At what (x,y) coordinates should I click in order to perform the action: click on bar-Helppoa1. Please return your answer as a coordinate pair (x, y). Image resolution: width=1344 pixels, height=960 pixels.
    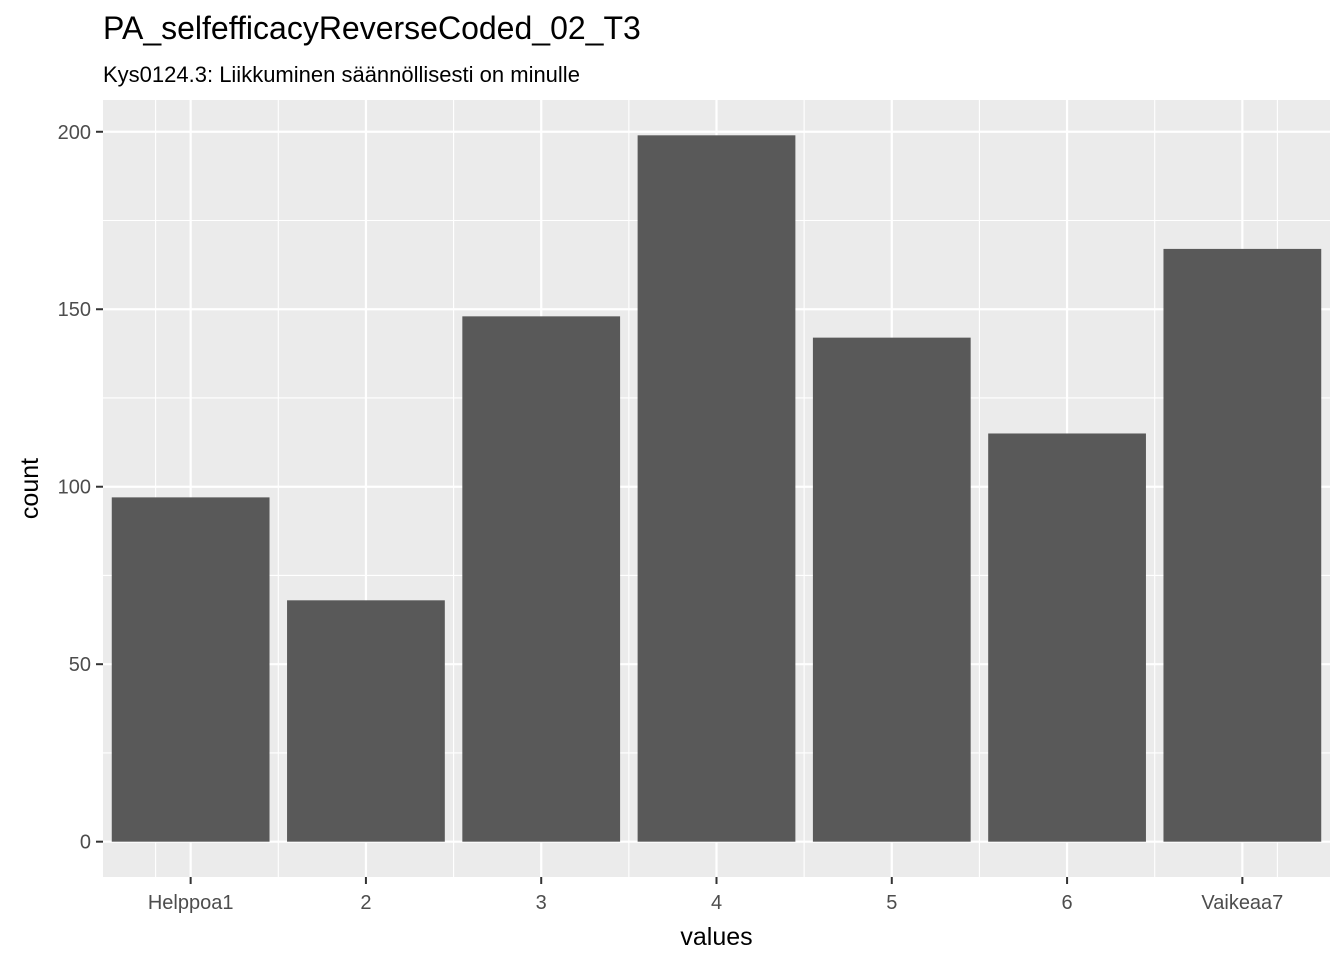
    Looking at the image, I should click on (190, 669).